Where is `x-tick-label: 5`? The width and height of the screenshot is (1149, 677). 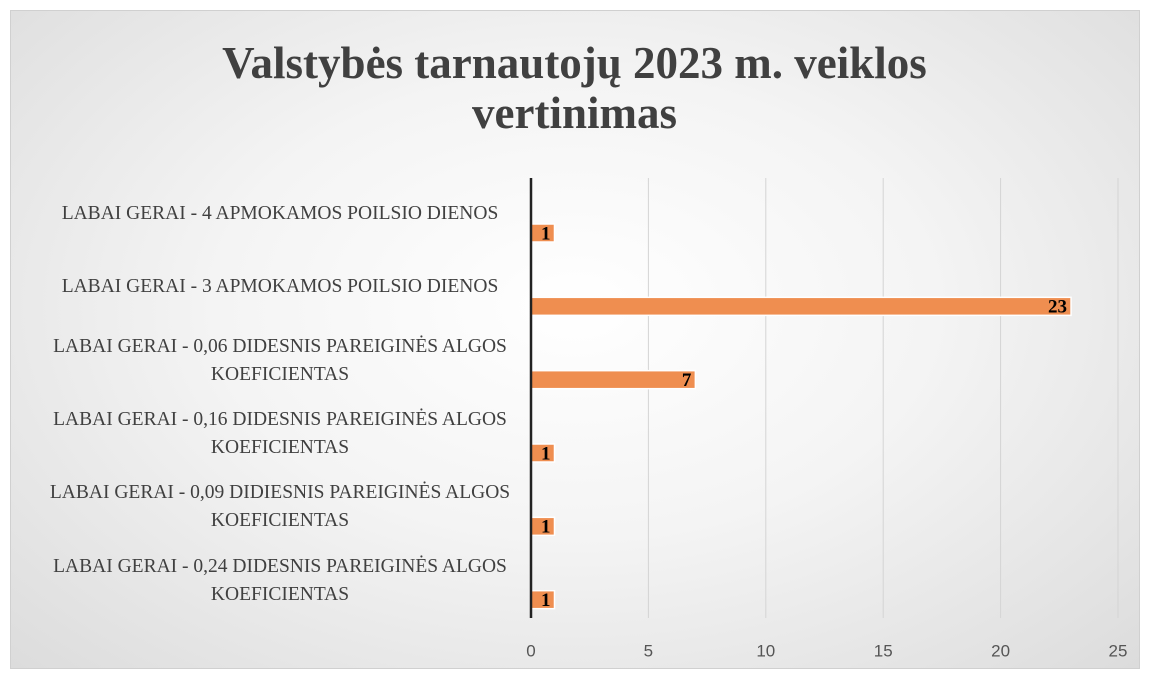
x-tick-label: 5 is located at coordinates (648, 650).